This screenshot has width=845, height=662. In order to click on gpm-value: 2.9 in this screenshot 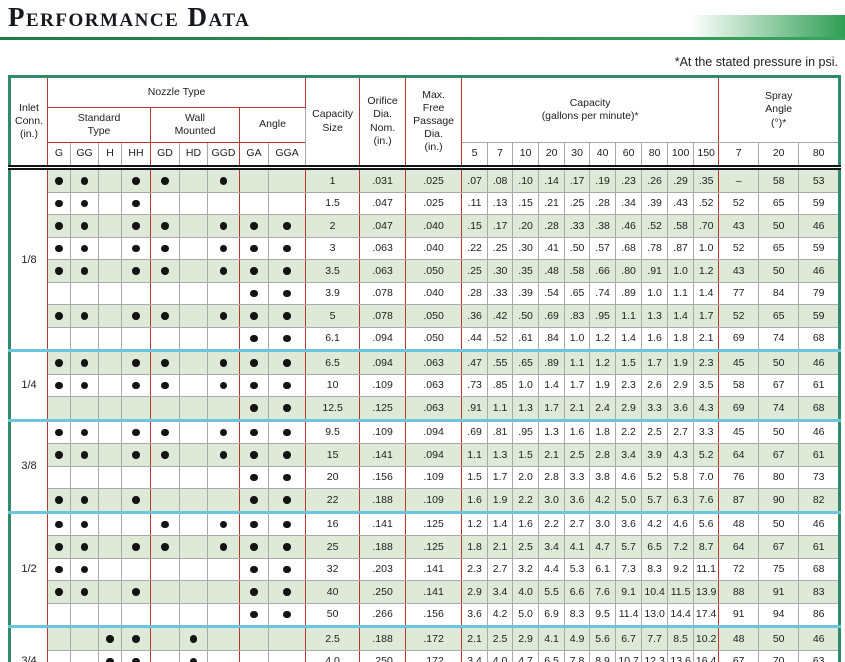, I will do `click(475, 592)`.